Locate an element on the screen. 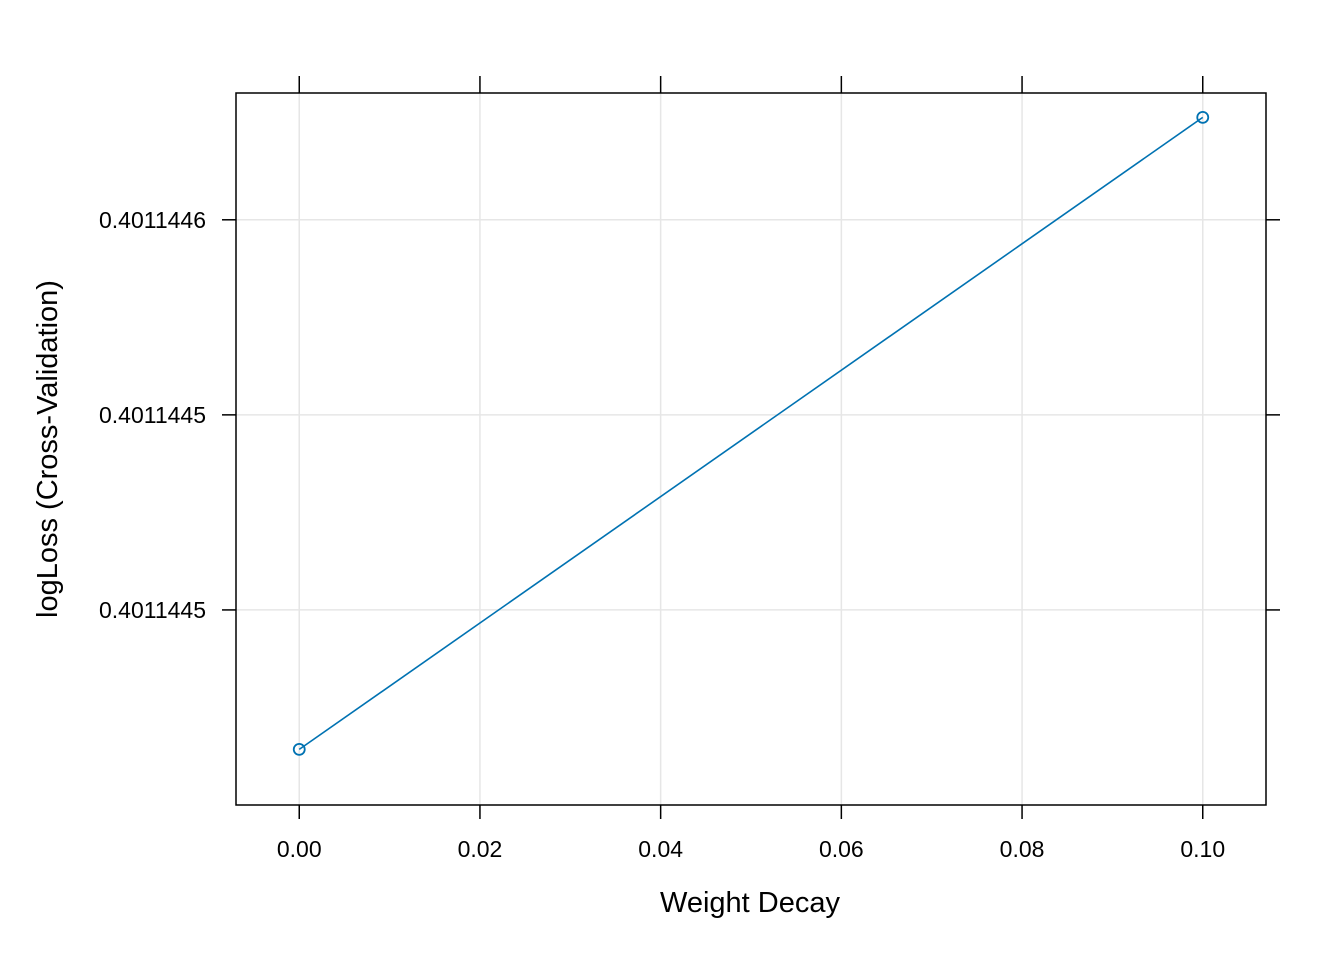  x-tick-label: 0.10 is located at coordinates (1202, 849).